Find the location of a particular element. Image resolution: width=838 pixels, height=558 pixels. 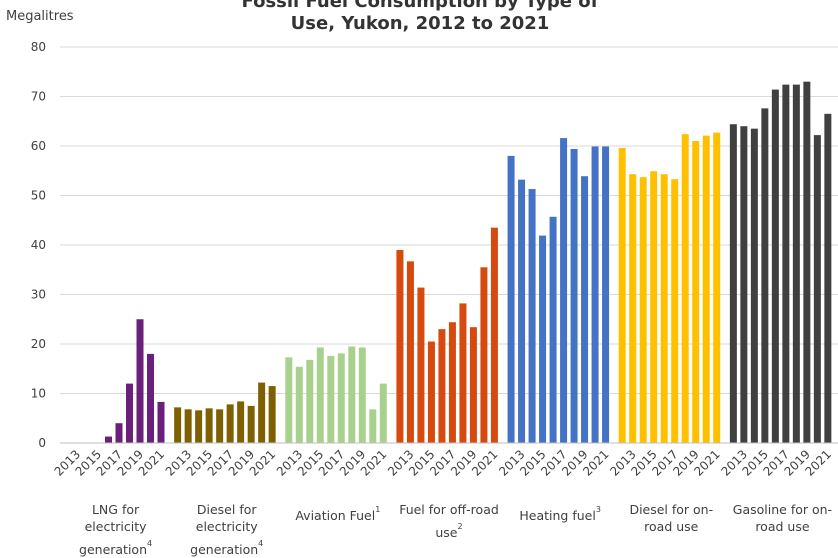

footnote: 3 is located at coordinates (598, 509).